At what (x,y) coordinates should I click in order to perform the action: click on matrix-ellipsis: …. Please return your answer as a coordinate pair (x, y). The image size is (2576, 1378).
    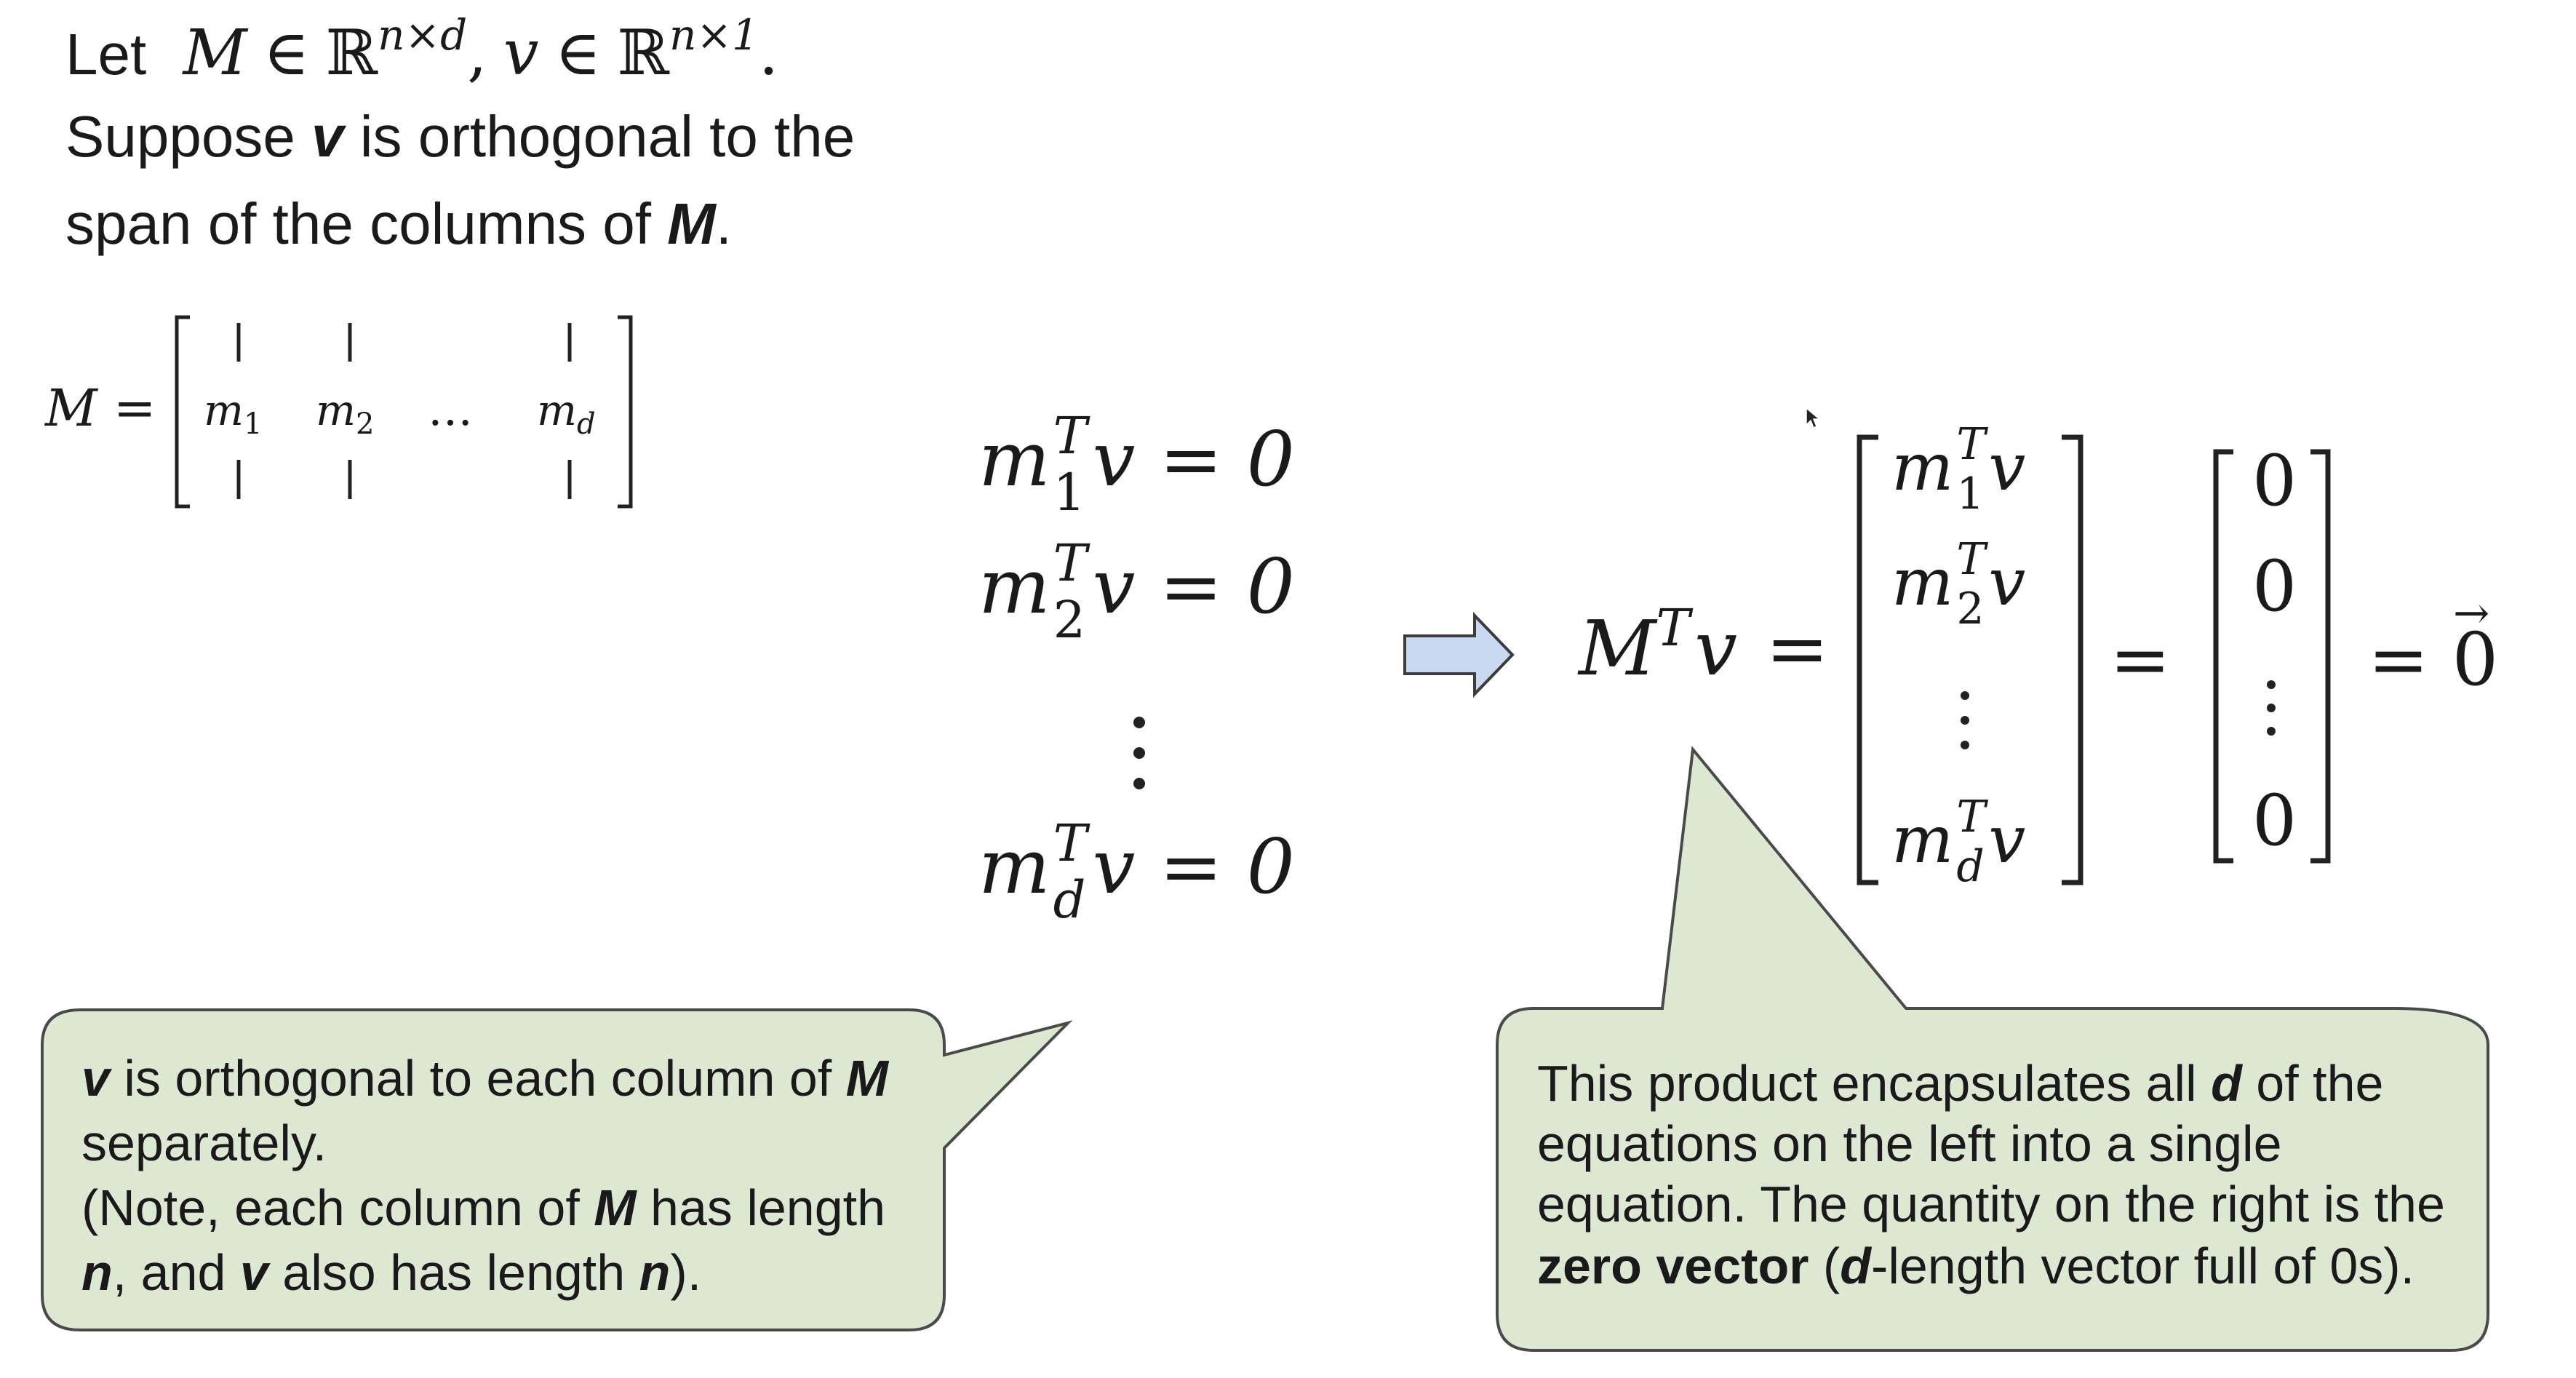
    Looking at the image, I should click on (450, 409).